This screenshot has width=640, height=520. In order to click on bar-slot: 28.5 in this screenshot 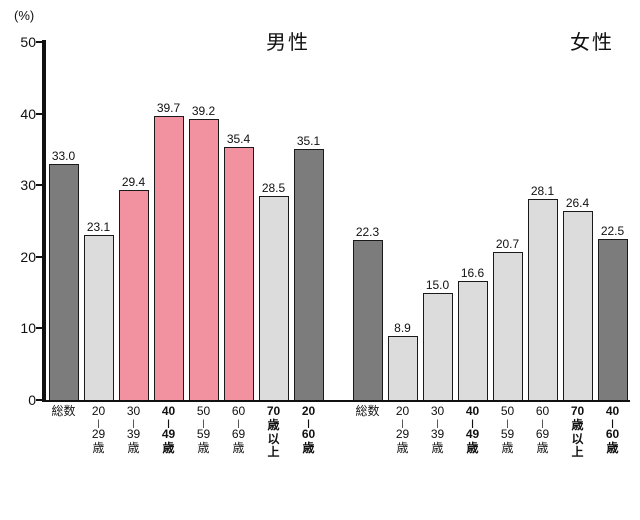, I will do `click(273, 221)`.